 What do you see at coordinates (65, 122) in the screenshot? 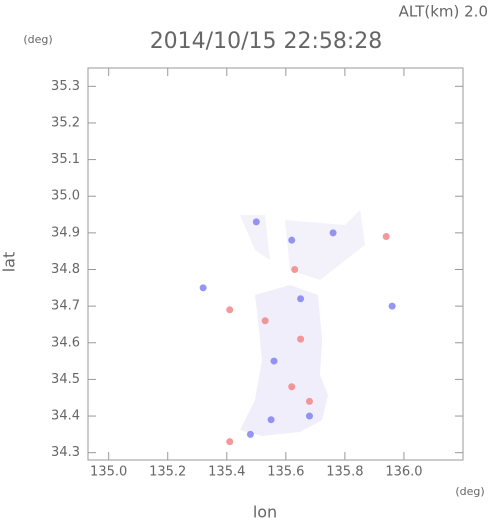
I see `y-tick-label: 35.2` at bounding box center [65, 122].